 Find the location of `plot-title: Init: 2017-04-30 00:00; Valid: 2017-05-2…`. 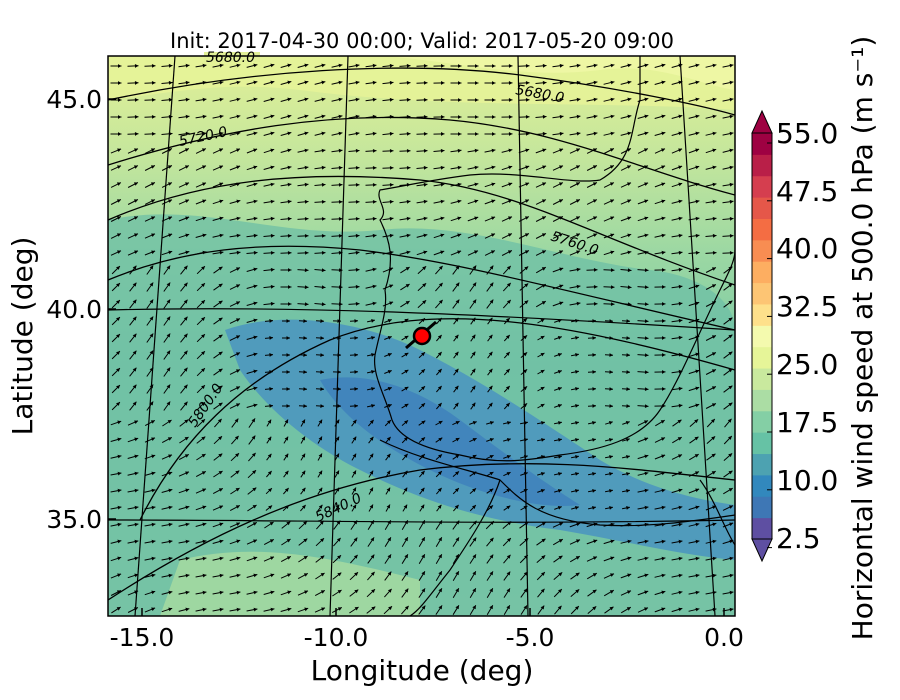

plot-title: Init: 2017-04-30 00:00; Valid: 2017-05-2… is located at coordinates (422, 41).